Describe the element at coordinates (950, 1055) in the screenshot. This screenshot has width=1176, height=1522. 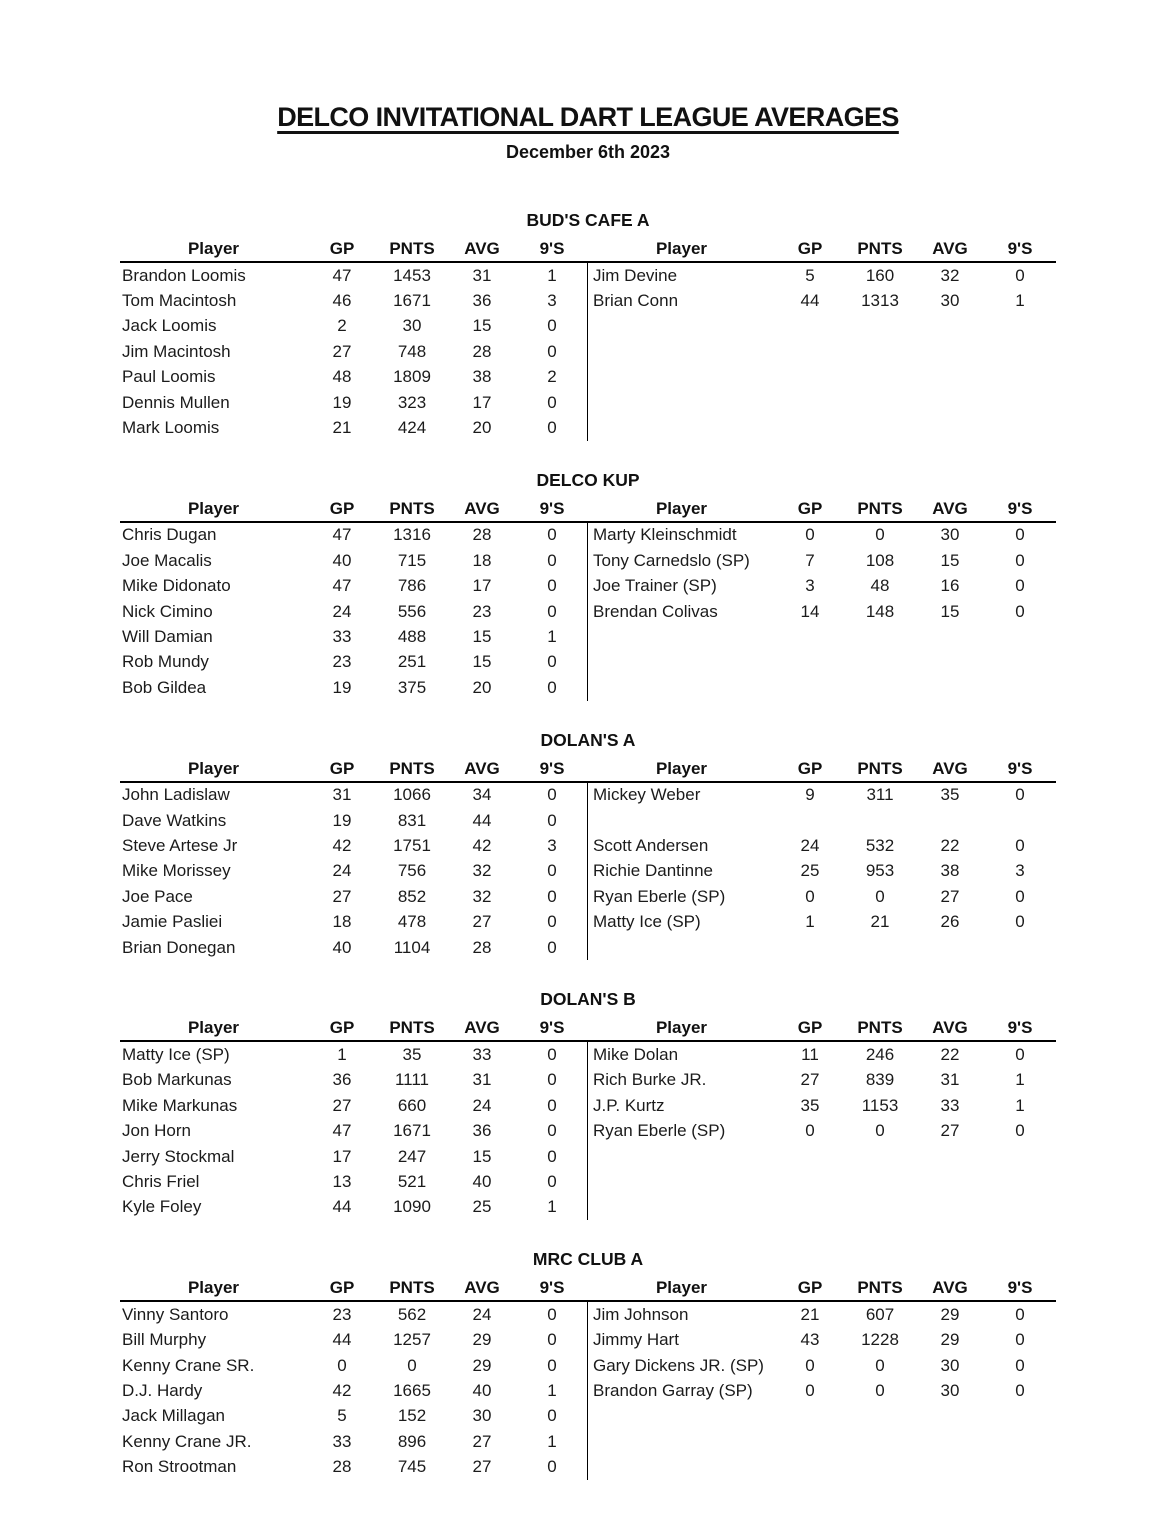
I see `avg-cell: 22` at that location.